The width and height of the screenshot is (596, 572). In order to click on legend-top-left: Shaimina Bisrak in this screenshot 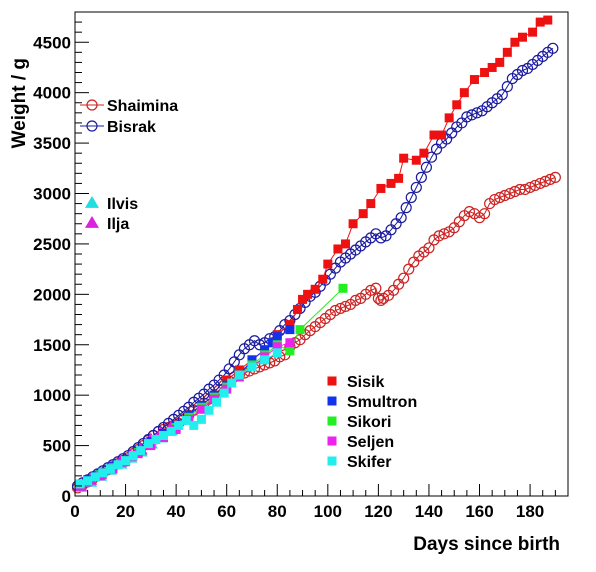, I will do `click(129, 117)`.